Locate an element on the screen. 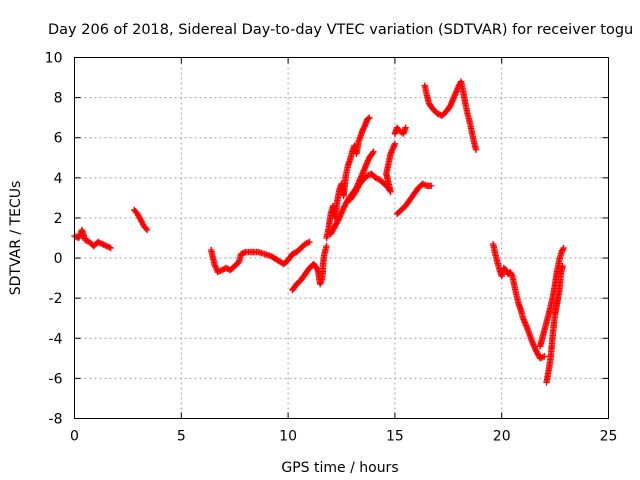  y-tick-label: -2 is located at coordinates (56, 299).